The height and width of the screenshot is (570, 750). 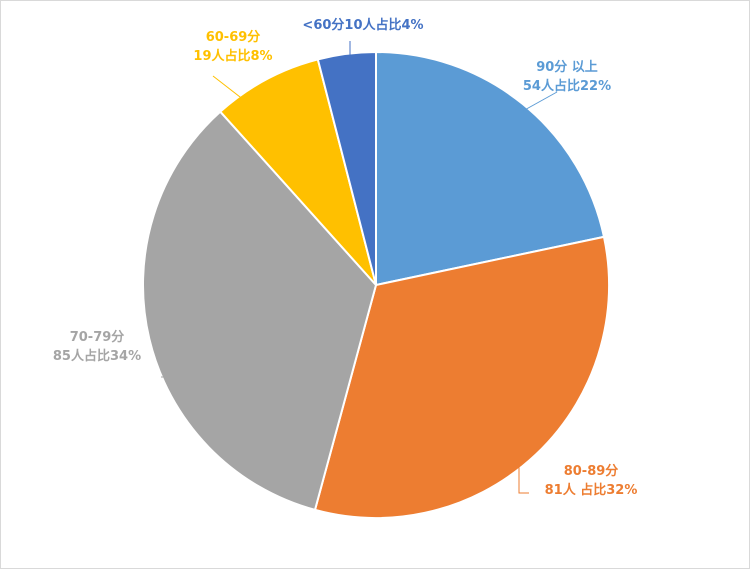 What do you see at coordinates (97, 356) in the screenshot?
I see `slice-label-detail: 85人占比34%` at bounding box center [97, 356].